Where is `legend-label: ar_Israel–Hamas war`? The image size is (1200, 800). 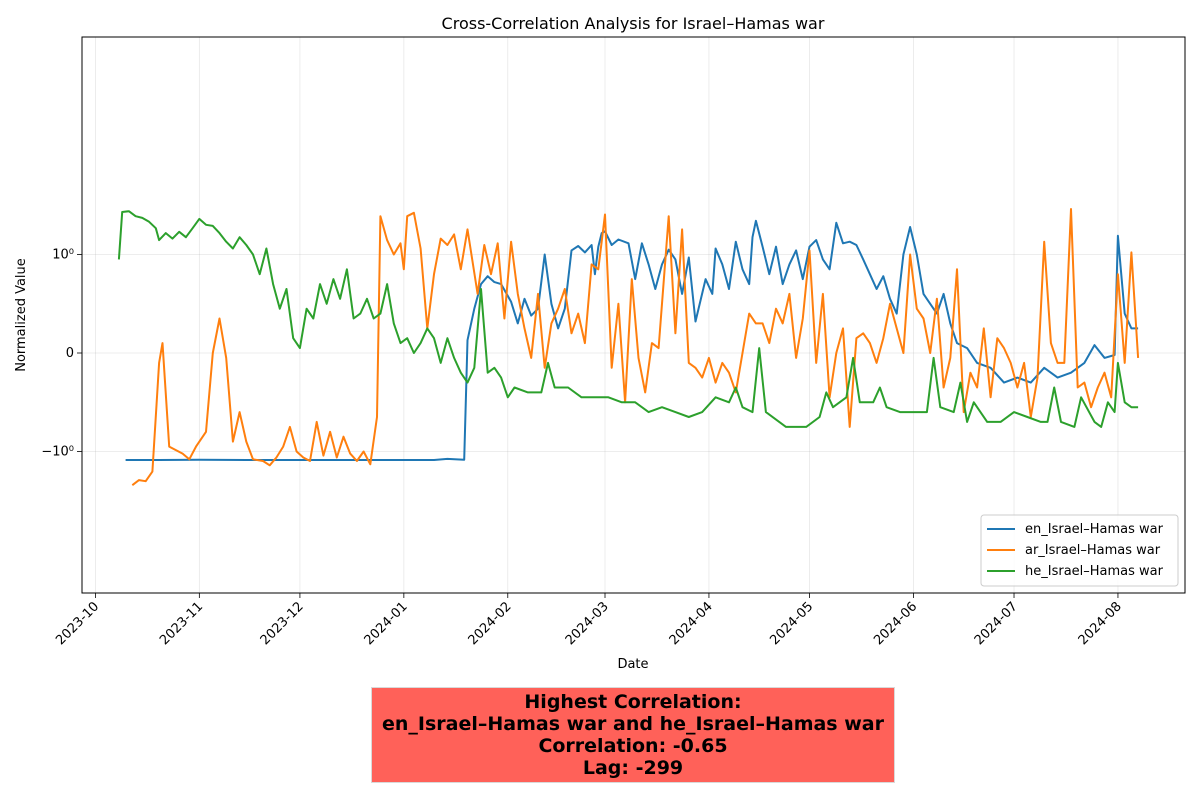
legend-label: ar_Israel–Hamas war is located at coordinates (1093, 550).